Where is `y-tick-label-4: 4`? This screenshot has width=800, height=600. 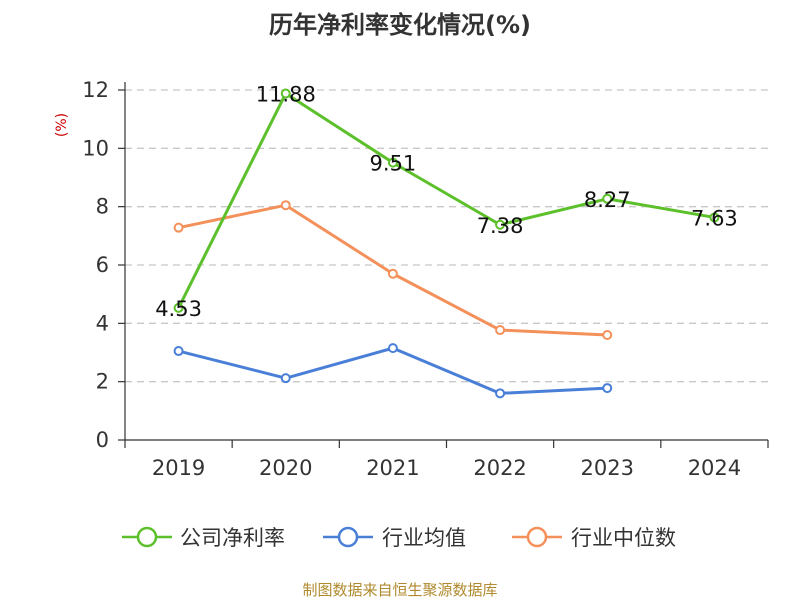 y-tick-label-4: 4 is located at coordinates (102, 323).